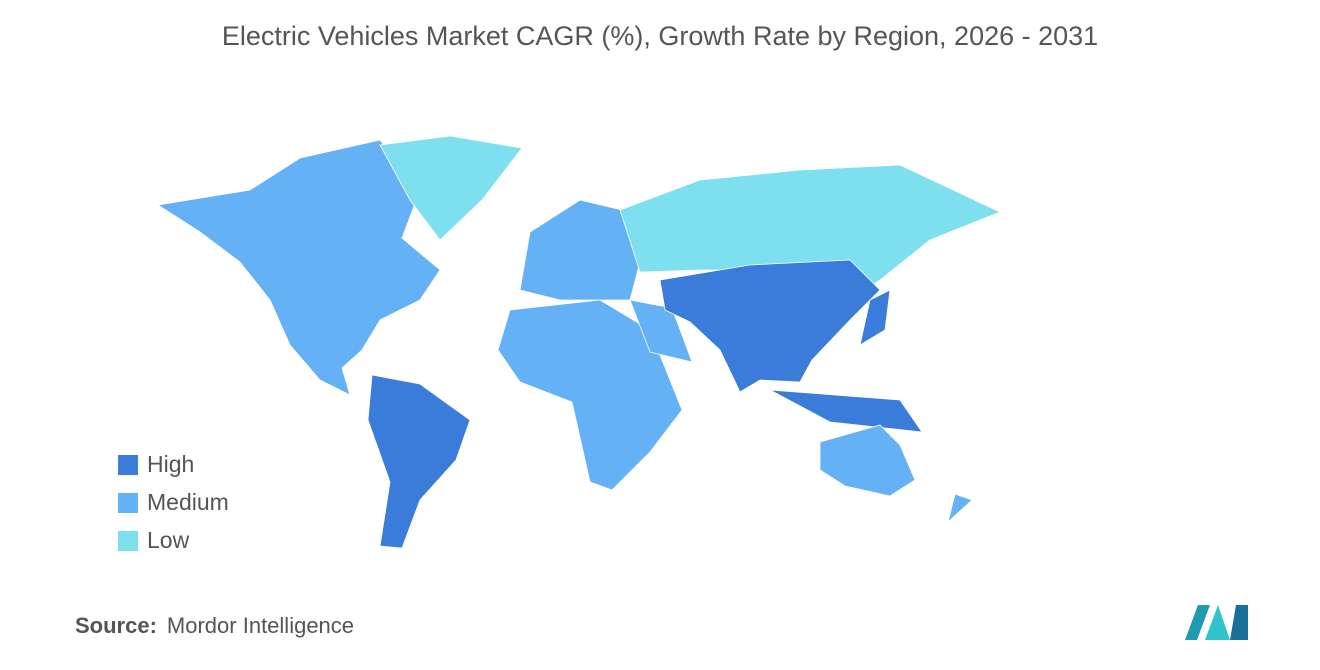 This screenshot has width=1320, height=670. I want to click on australia, so click(867, 460).